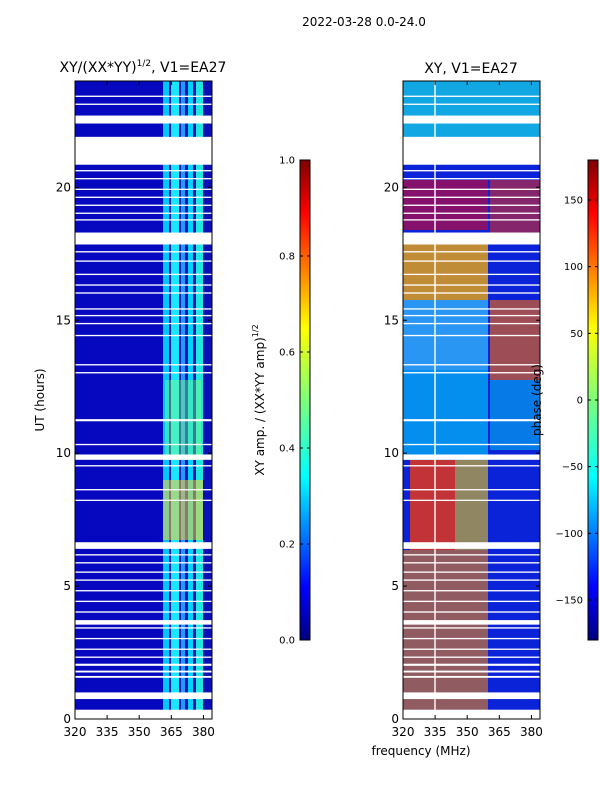  What do you see at coordinates (203, 732) in the screenshot?
I see `left-x-tick-label: 380` at bounding box center [203, 732].